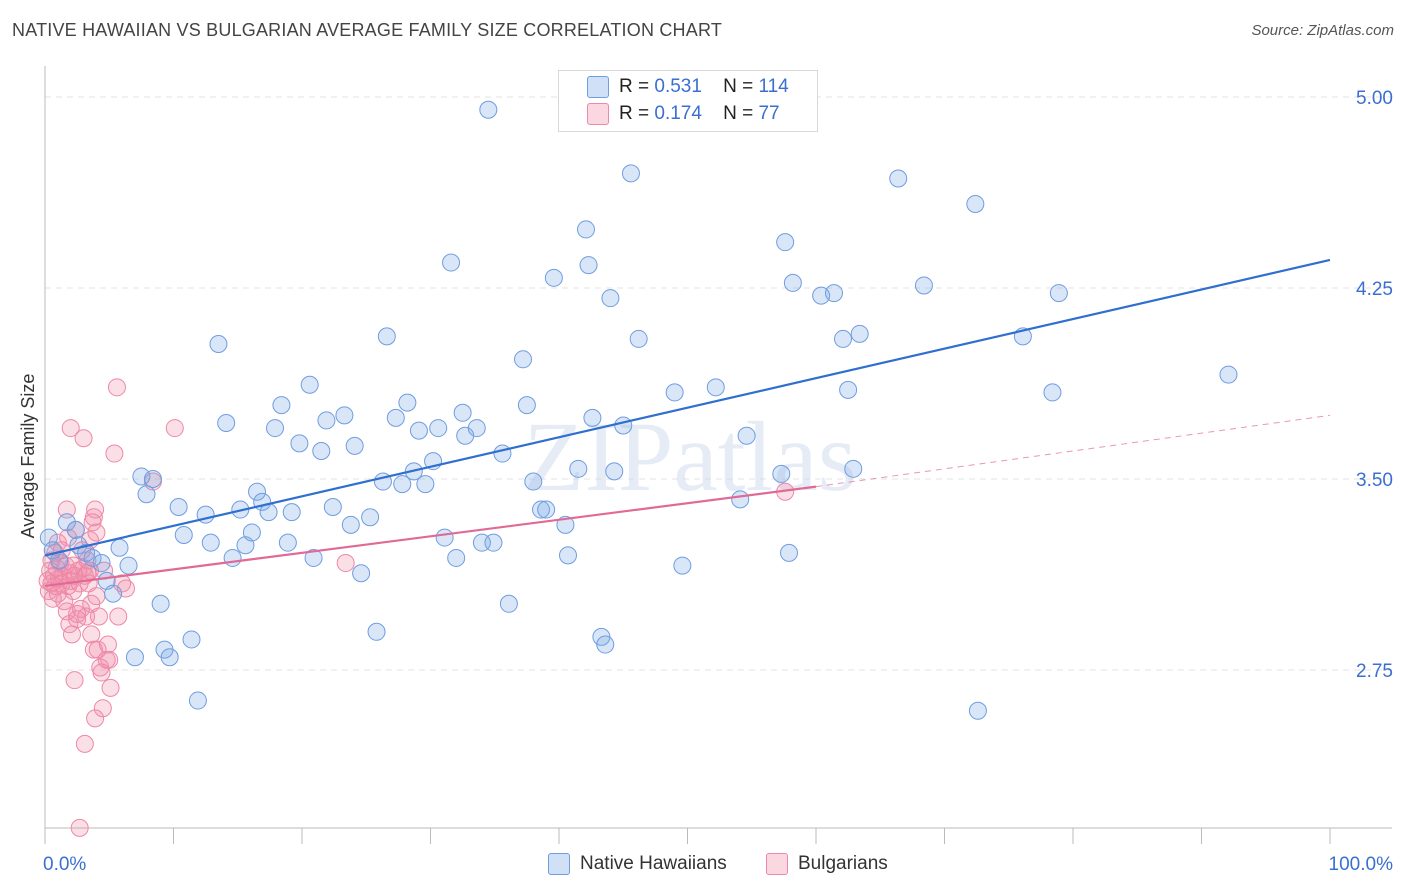 This screenshot has height=892, width=1406. I want to click on legend-r-value: 0.174, so click(678, 113).